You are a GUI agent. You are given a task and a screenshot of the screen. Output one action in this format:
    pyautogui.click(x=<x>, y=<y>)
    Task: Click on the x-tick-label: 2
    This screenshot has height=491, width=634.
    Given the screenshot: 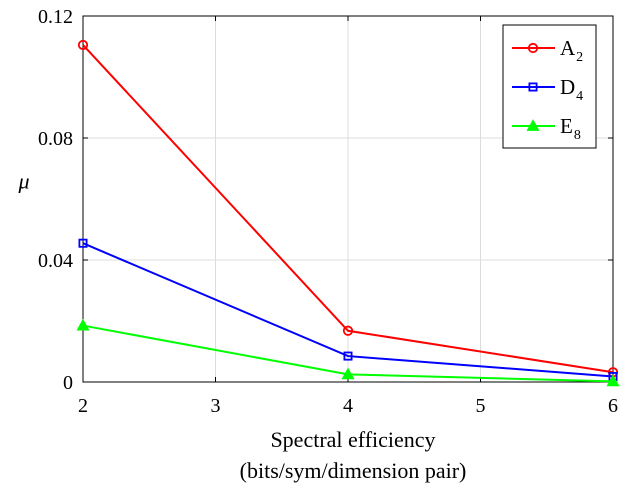 What is the action you would take?
    pyautogui.click(x=83, y=406)
    